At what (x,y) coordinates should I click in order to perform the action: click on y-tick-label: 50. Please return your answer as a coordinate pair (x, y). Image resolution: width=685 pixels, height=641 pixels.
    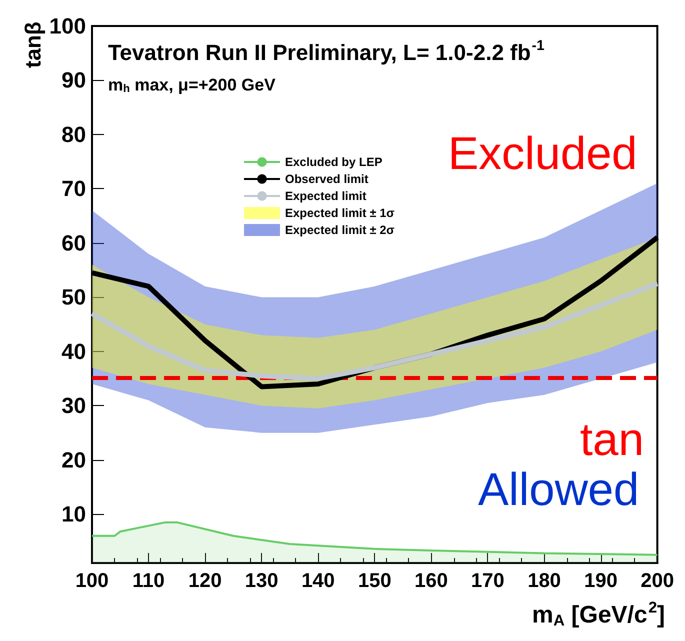
    Looking at the image, I should click on (74, 297).